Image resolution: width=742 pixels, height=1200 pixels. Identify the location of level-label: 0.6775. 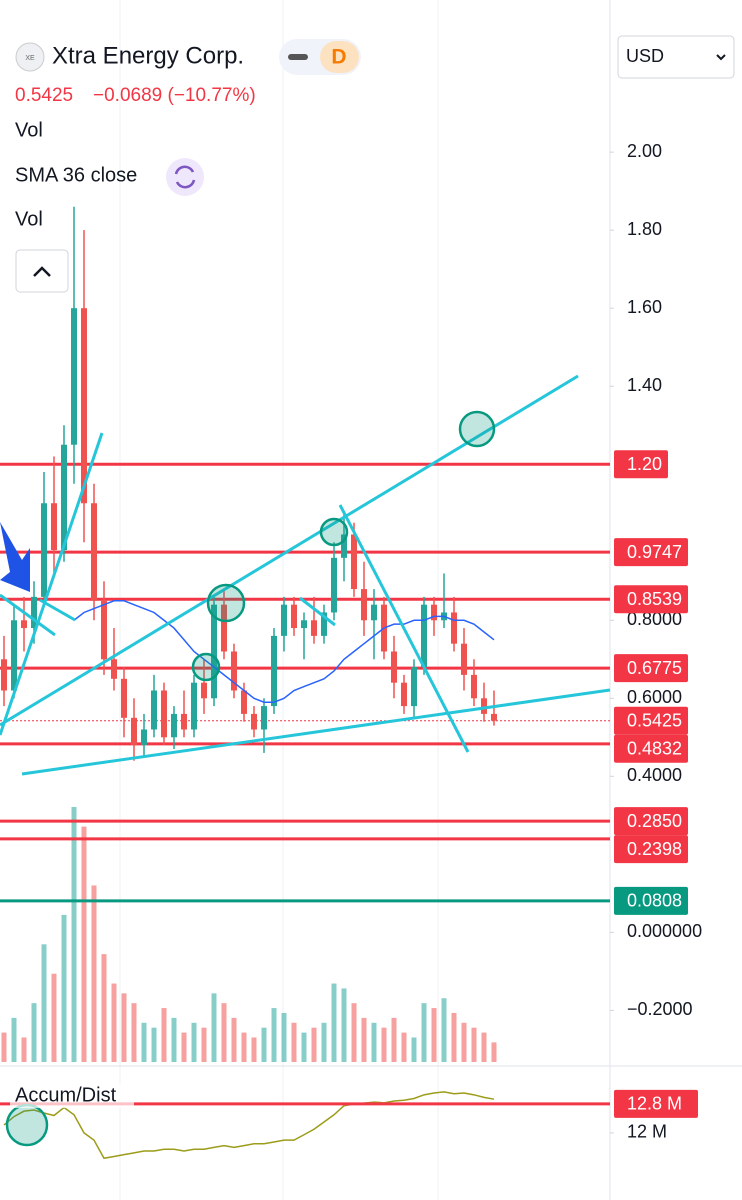
(654, 668).